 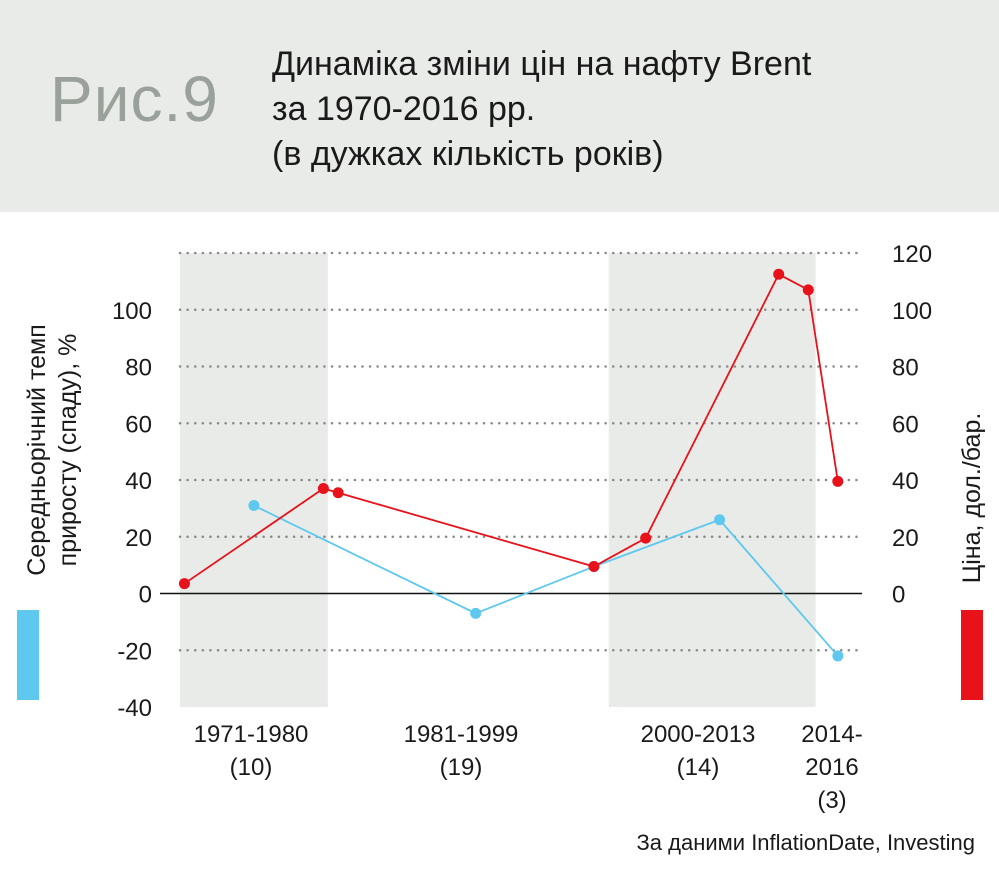 What do you see at coordinates (132, 311) in the screenshot?
I see `left-tick-label: 100` at bounding box center [132, 311].